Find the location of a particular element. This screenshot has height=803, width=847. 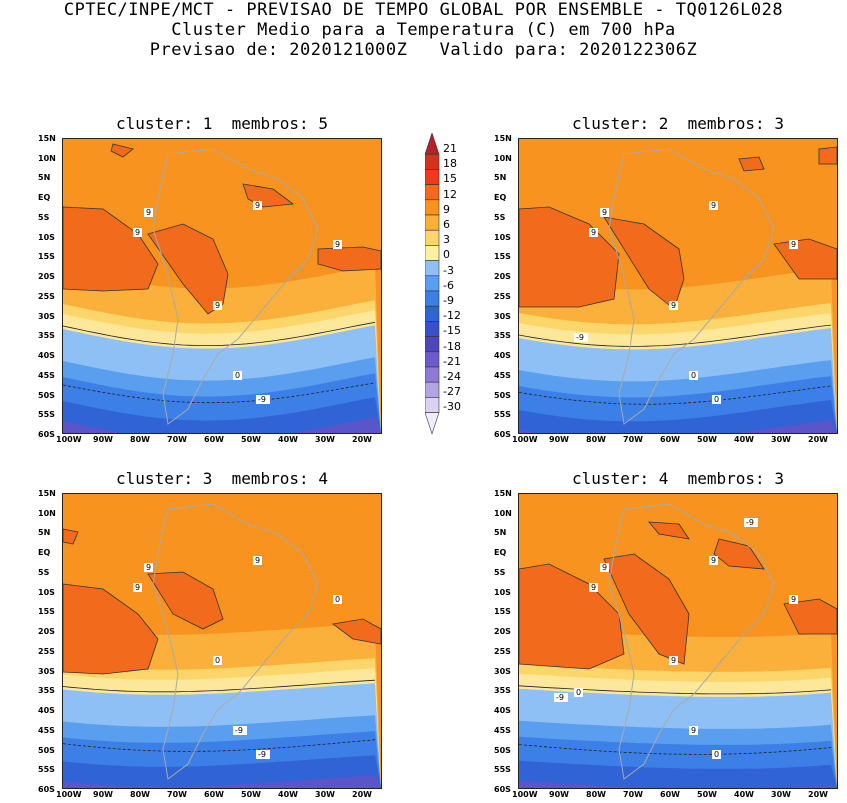

colorbar-level-label: -30 is located at coordinates (452, 407).